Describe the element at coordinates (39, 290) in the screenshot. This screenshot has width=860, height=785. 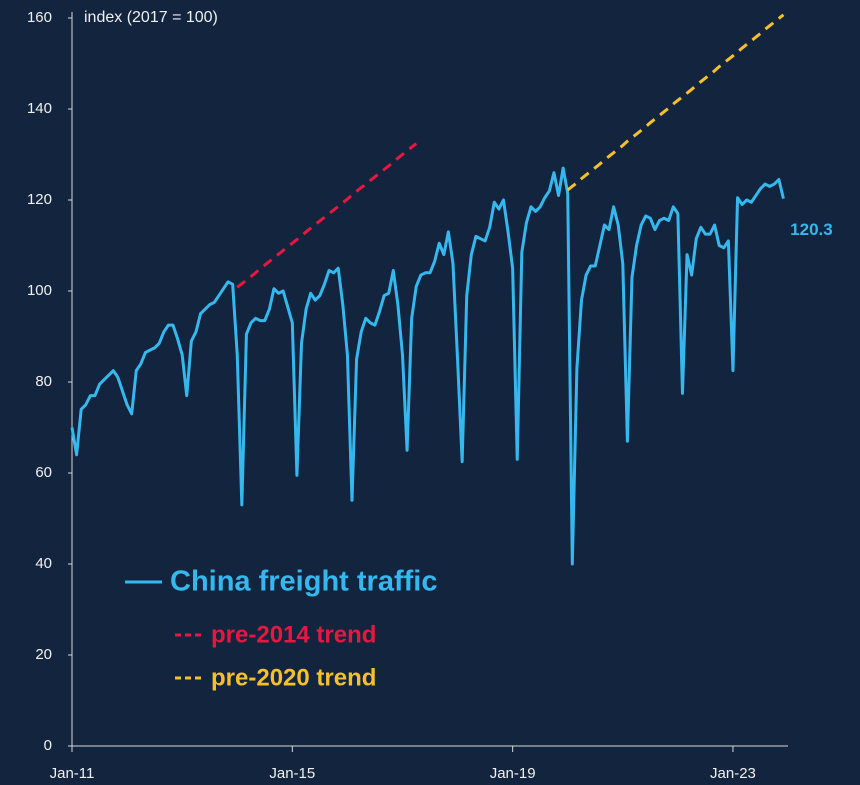
I see `y-tick-label: 100` at that location.